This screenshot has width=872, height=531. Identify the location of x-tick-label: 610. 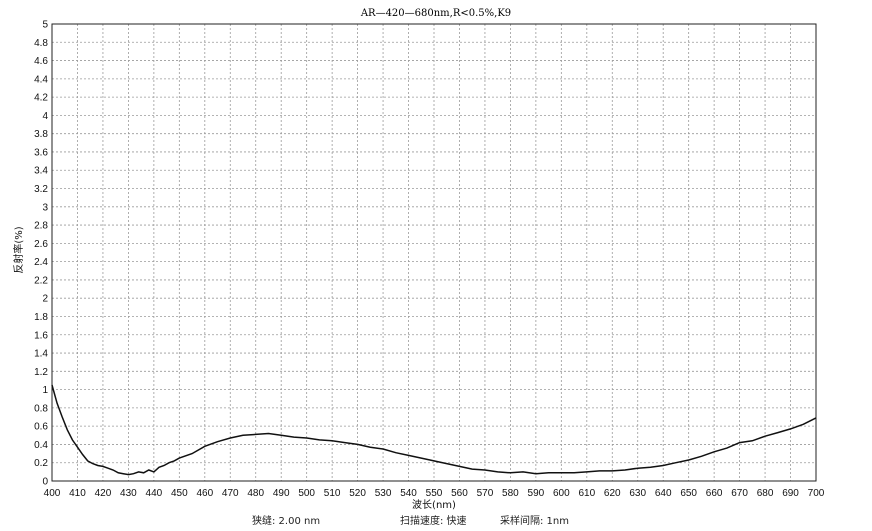
(586, 493).